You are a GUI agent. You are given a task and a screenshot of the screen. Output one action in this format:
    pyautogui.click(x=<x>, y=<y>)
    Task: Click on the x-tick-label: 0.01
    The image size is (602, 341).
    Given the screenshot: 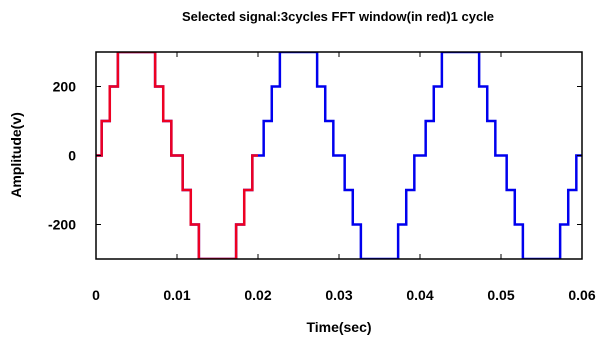 What is the action you would take?
    pyautogui.click(x=176, y=295)
    